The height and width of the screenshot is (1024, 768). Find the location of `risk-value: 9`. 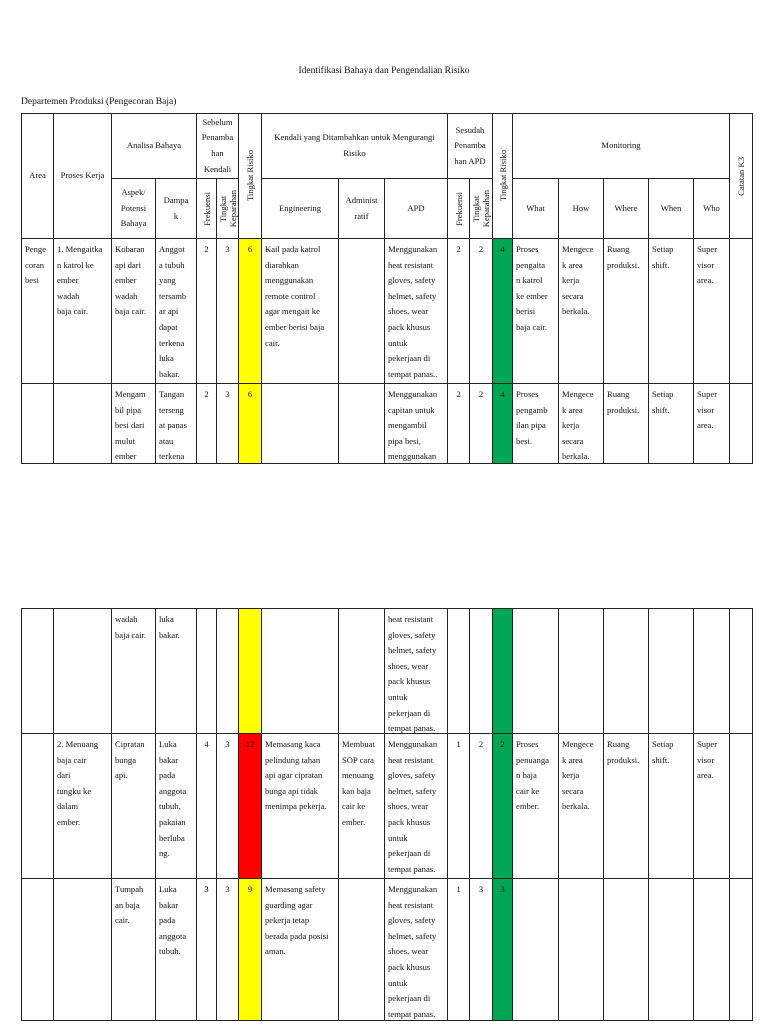

risk-value: 9 is located at coordinates (250, 949).